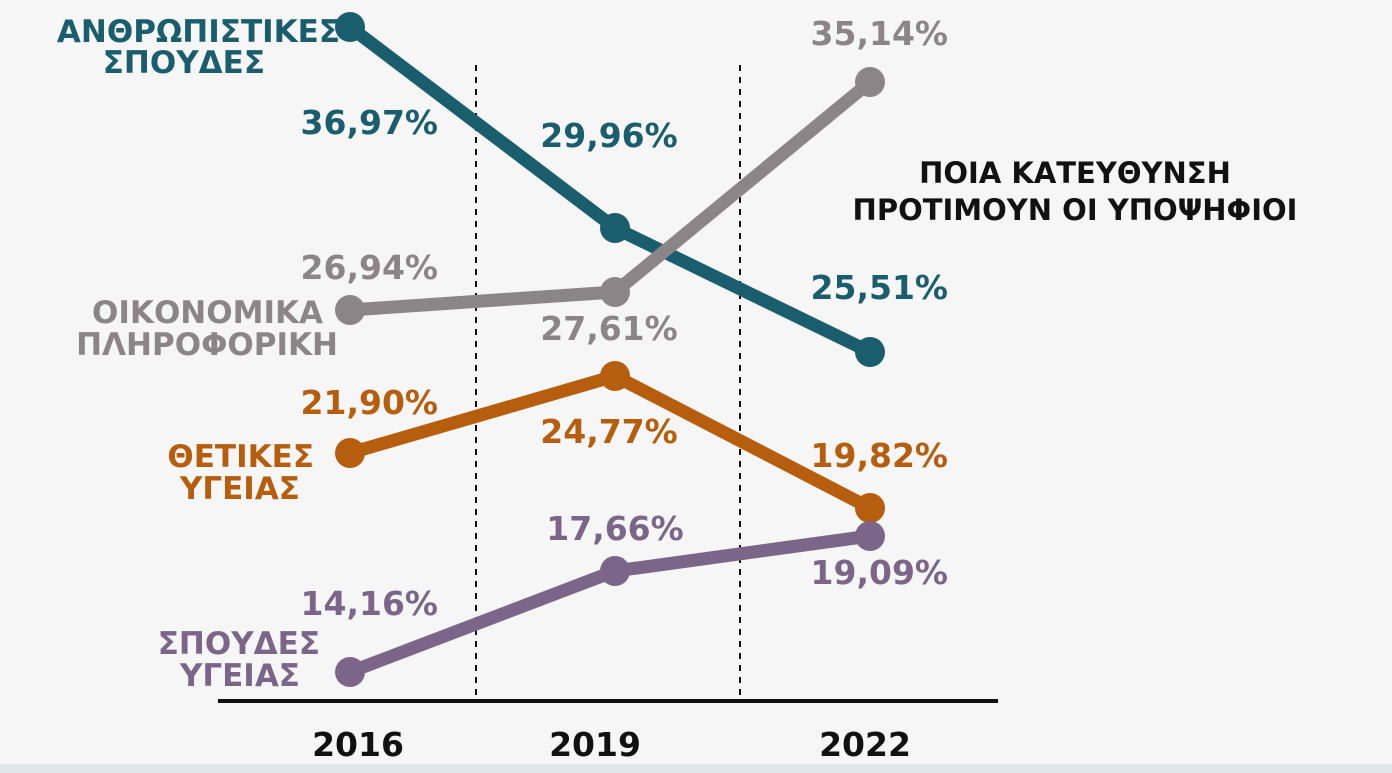  I want to click on data-label-humanities: 25,51%, so click(879, 287).